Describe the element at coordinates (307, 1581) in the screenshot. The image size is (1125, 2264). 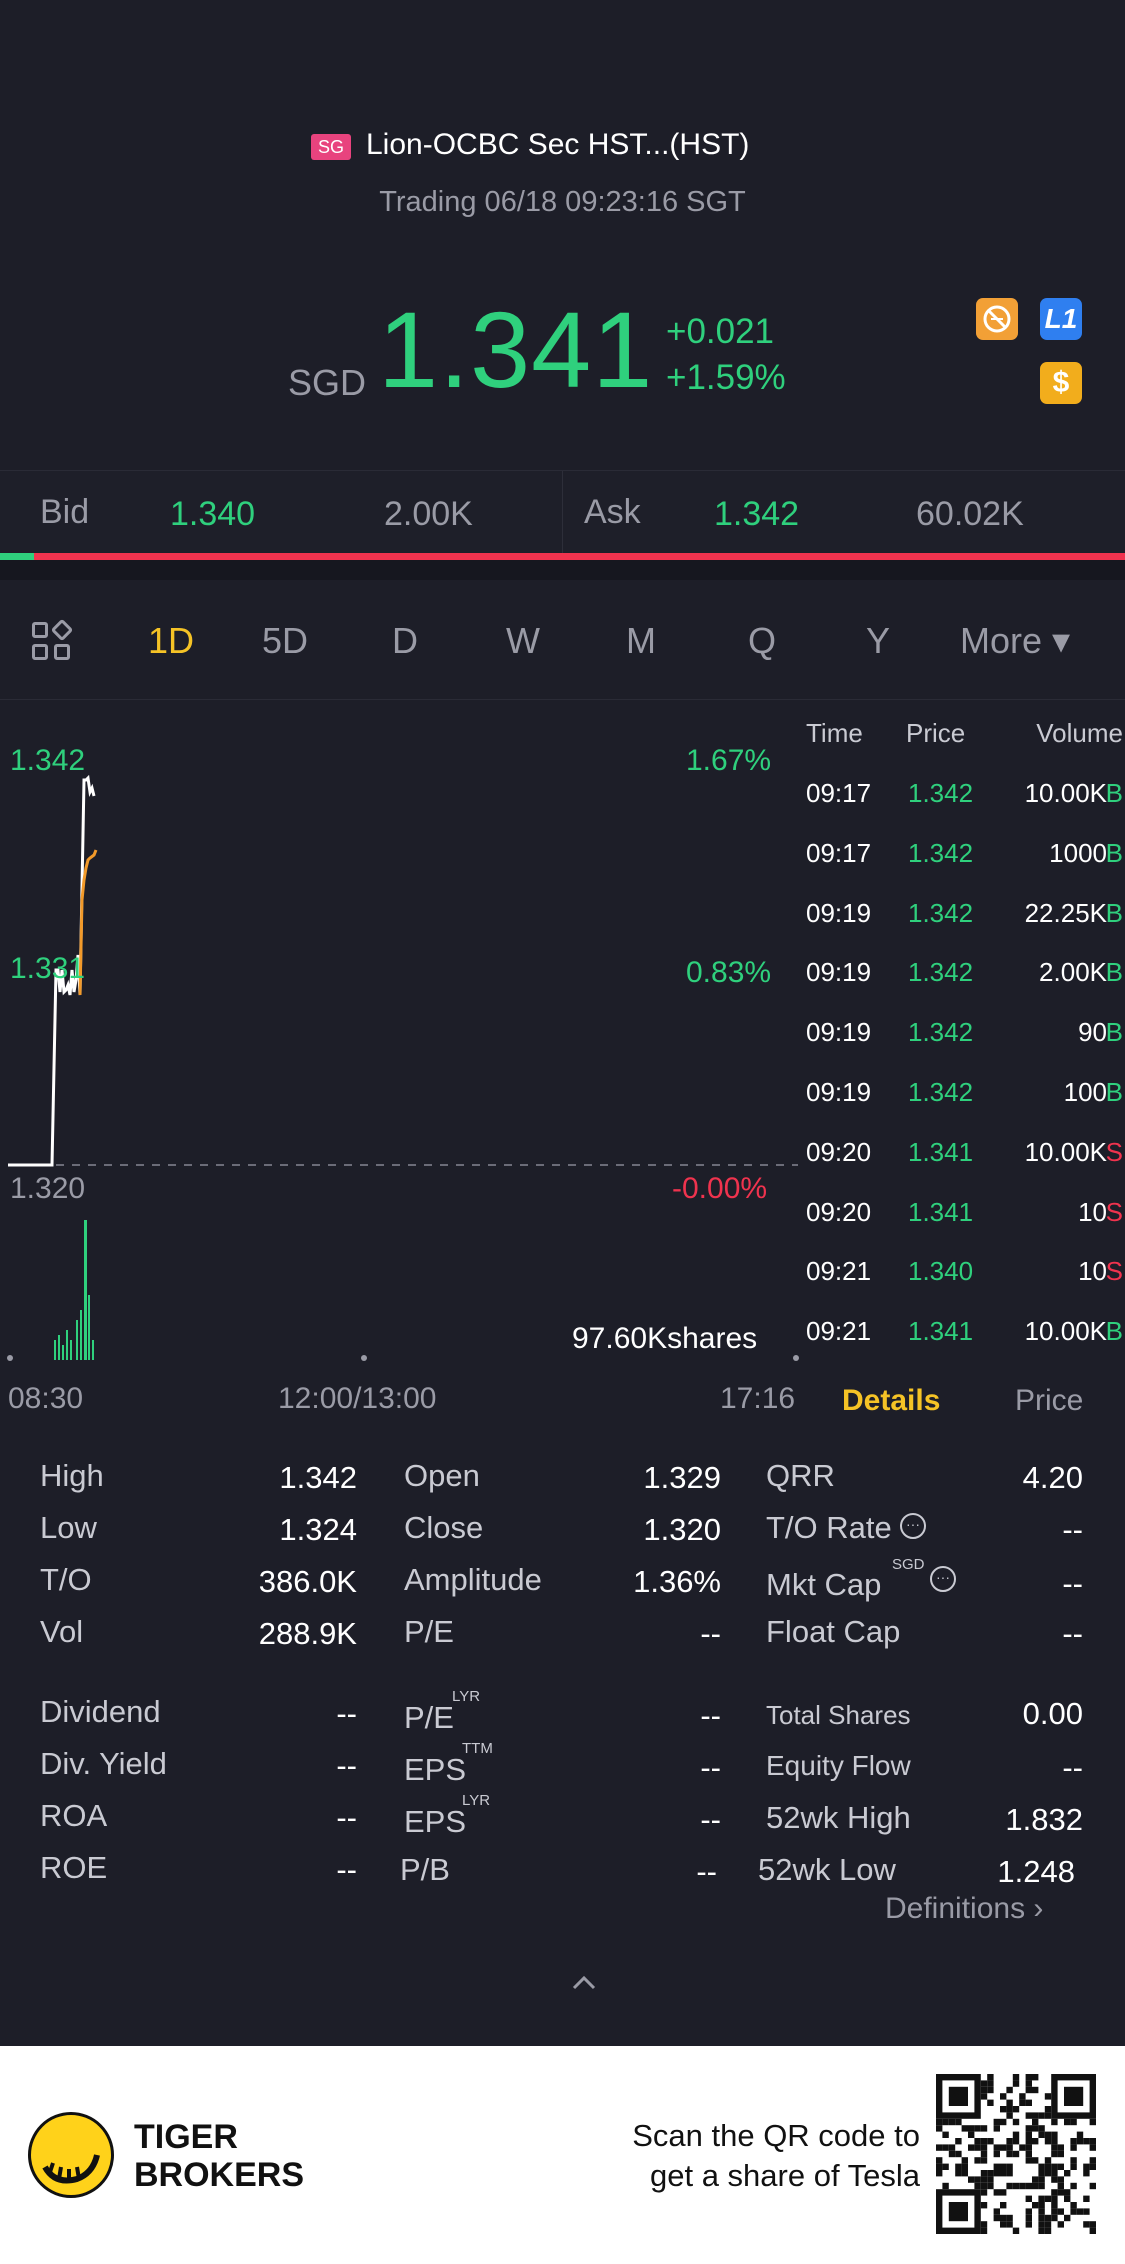
I see `stat-to-value: 386.0K` at that location.